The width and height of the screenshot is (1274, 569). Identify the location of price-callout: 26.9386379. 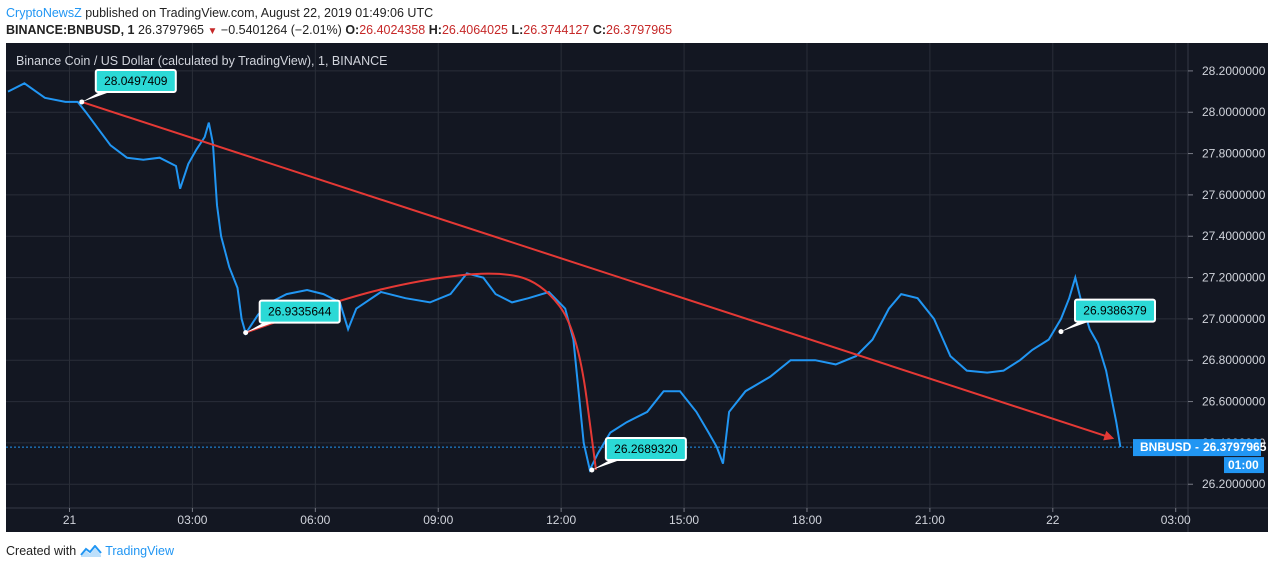
(1107, 316).